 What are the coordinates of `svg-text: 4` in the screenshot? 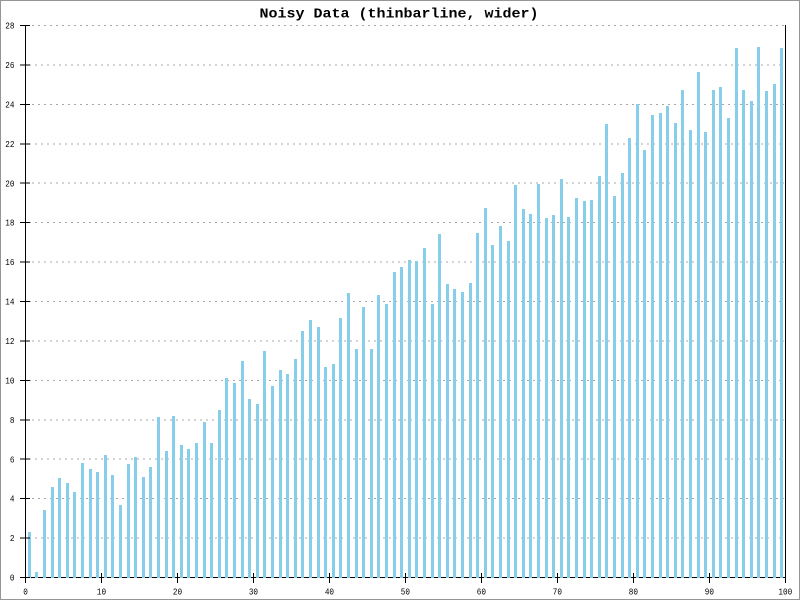 It's located at (12, 499).